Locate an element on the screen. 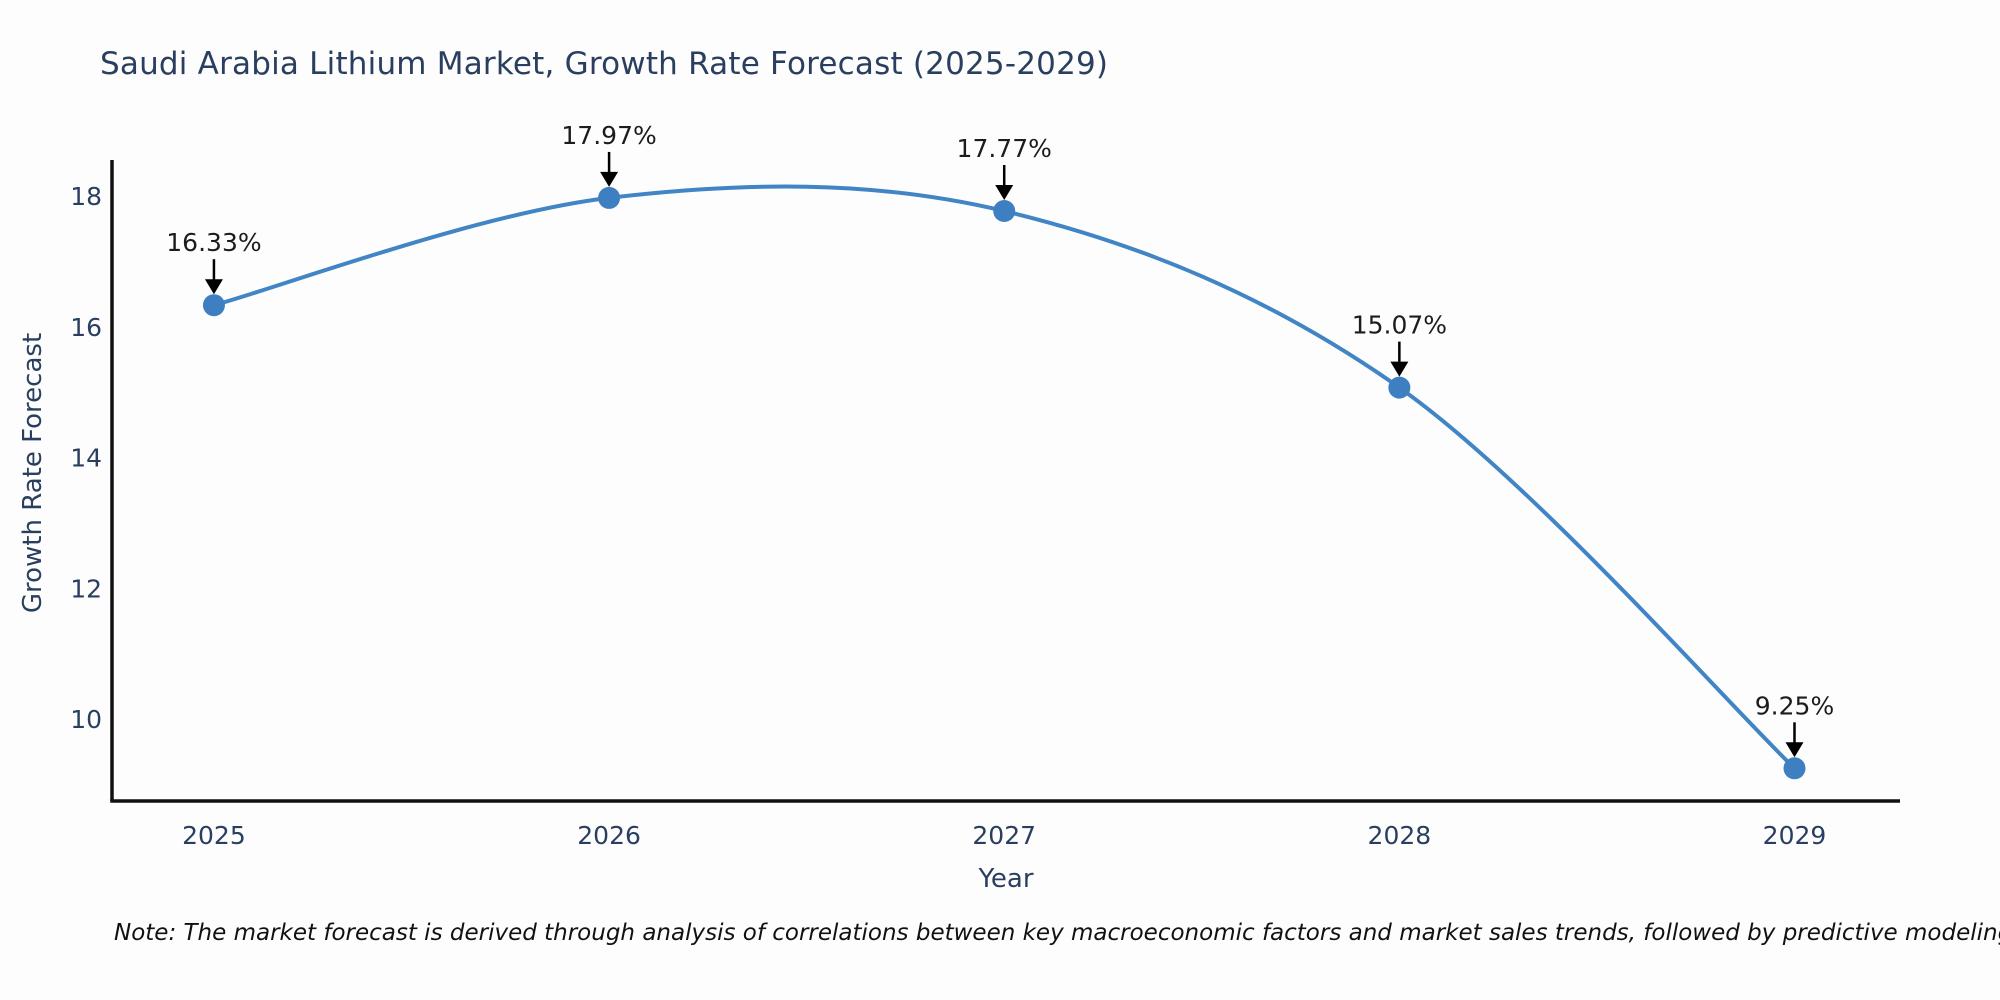 The width and height of the screenshot is (2000, 1000). data-point-label: 15.07% is located at coordinates (1399, 325).